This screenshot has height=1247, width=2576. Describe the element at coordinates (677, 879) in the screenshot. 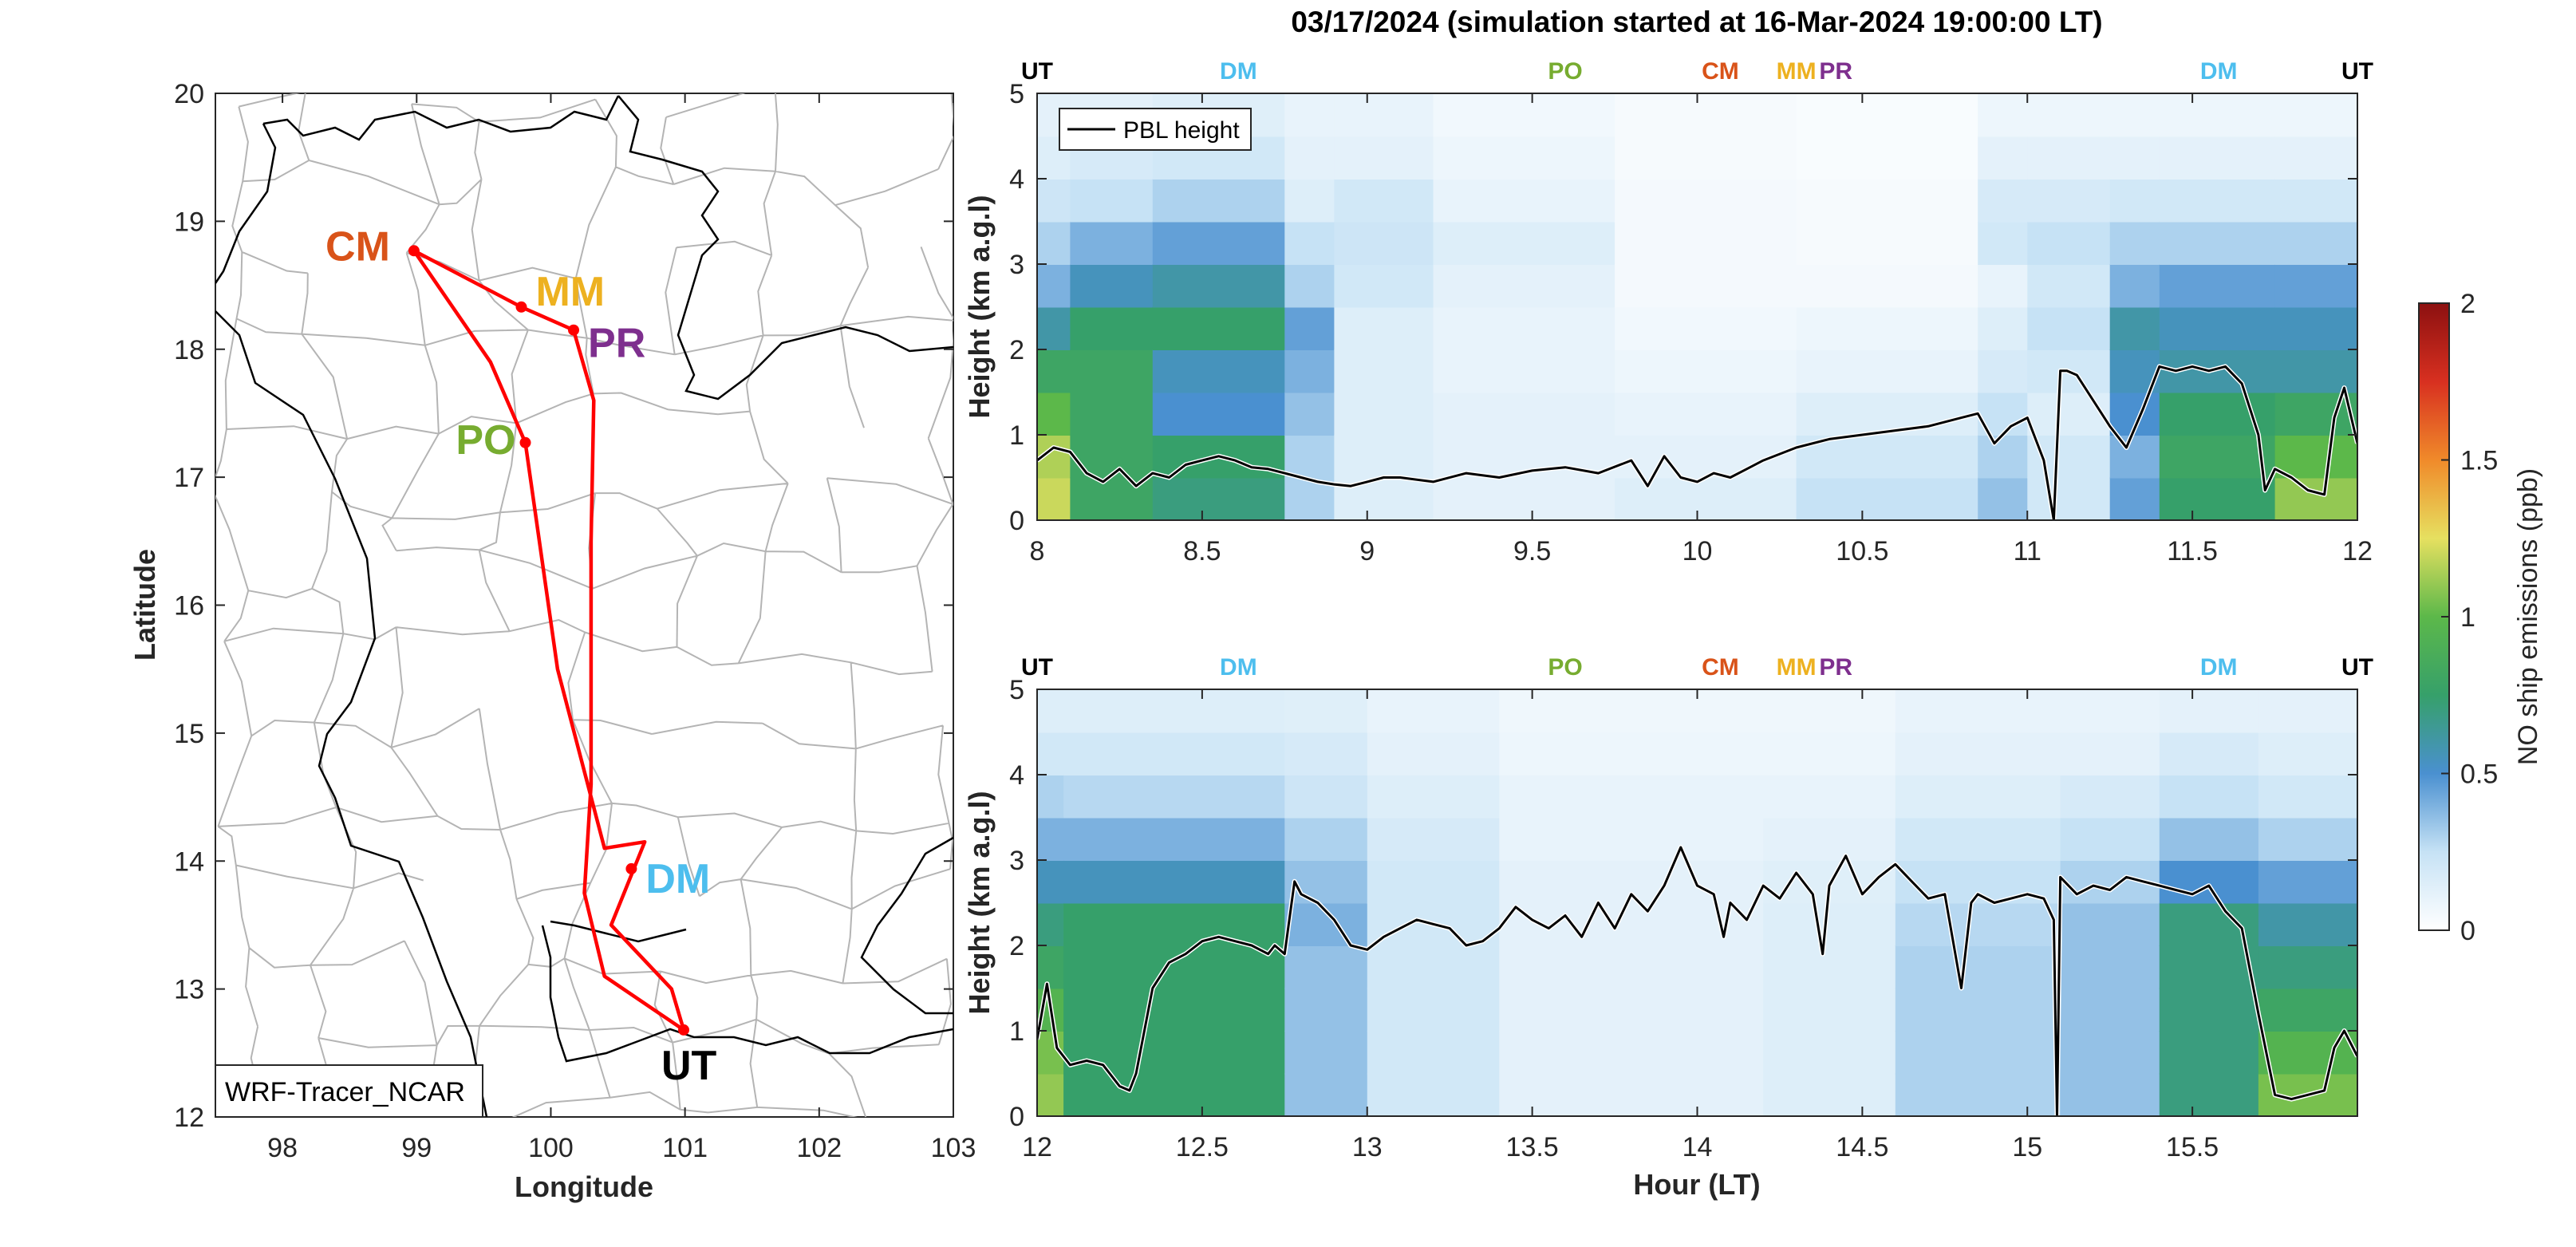

I see `map-site-label-dm: DM` at that location.